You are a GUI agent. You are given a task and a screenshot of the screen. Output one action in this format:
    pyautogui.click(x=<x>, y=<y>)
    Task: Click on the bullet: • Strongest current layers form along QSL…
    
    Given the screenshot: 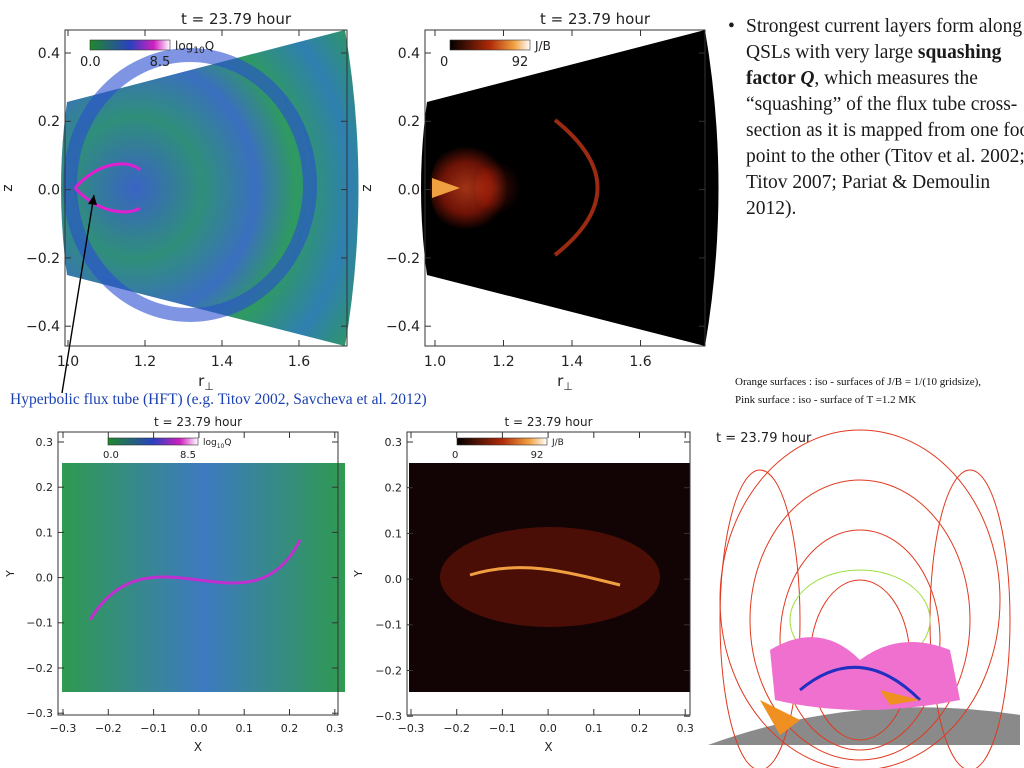 What is the action you would take?
    pyautogui.click(x=875, y=118)
    